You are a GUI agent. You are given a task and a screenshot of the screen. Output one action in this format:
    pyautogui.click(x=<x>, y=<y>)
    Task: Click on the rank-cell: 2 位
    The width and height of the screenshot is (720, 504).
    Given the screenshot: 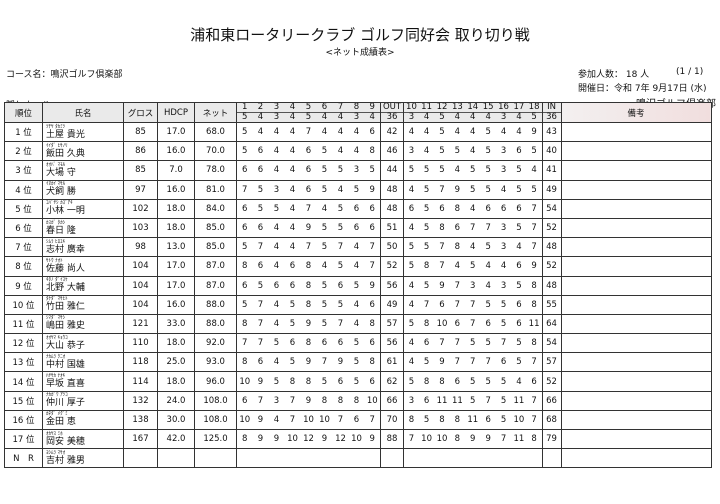 What is the action you would take?
    pyautogui.click(x=23, y=151)
    